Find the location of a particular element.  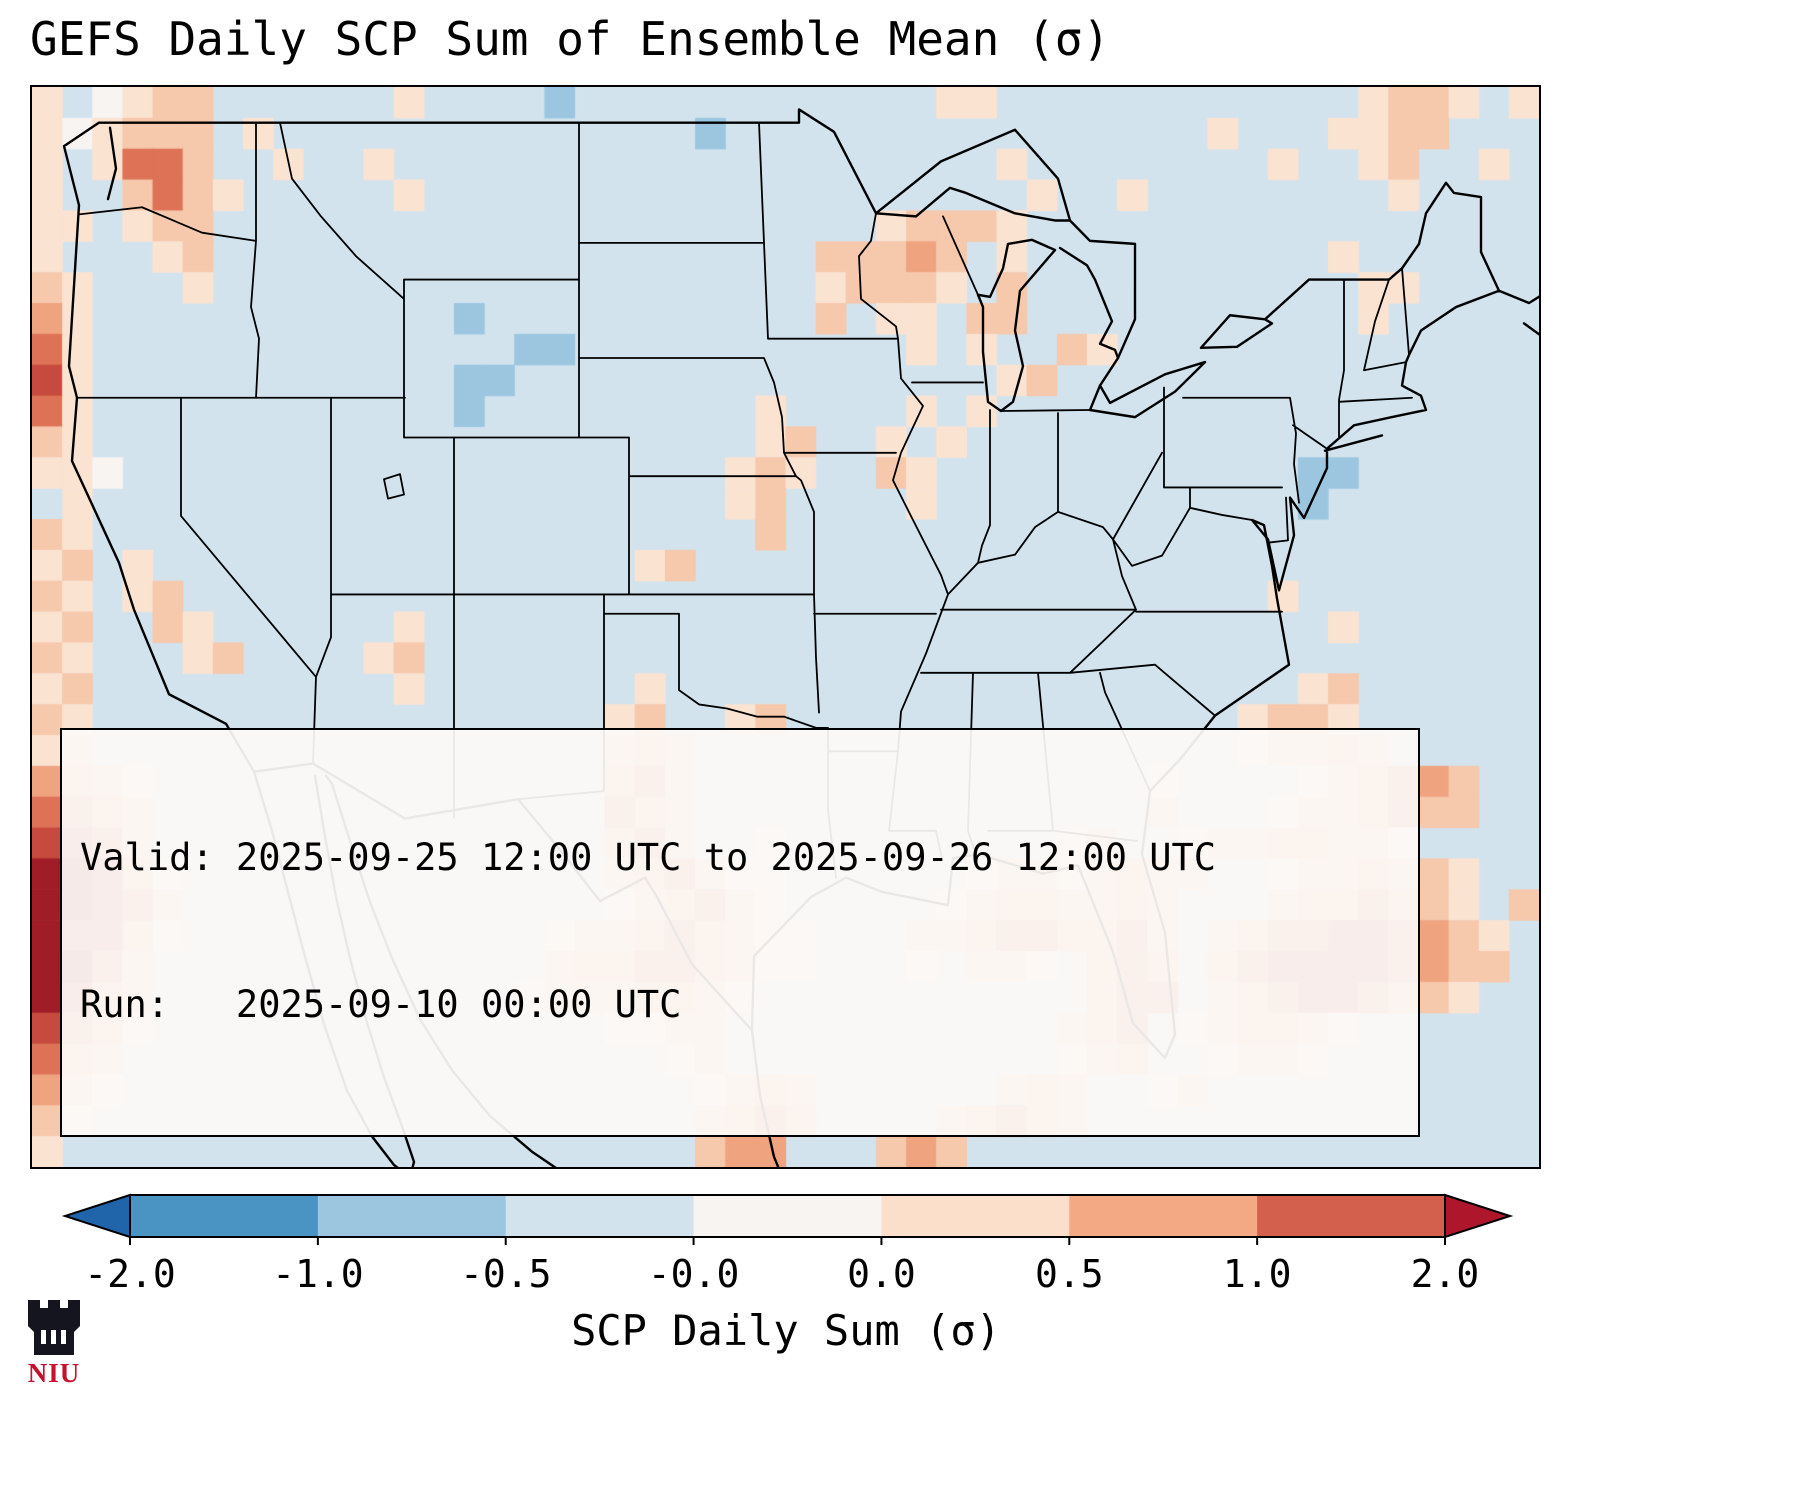

page-title: GEFS Daily SCP Sum of Ensemble Mean (σ) is located at coordinates (570, 39).